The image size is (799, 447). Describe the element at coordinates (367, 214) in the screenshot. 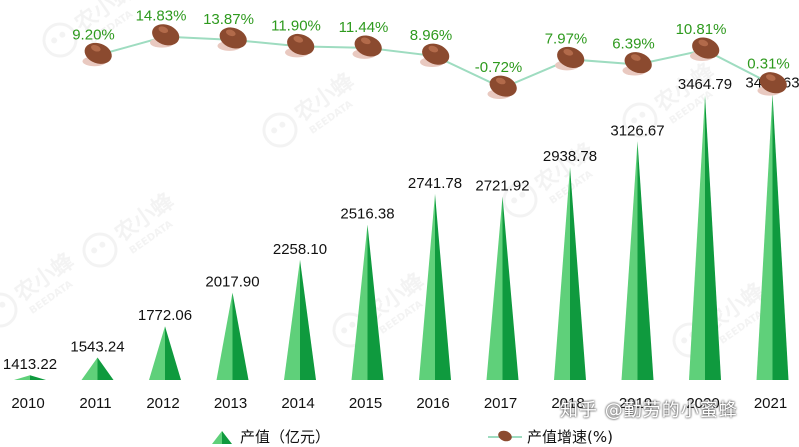

I see `bar-value-label: 2516.38` at that location.